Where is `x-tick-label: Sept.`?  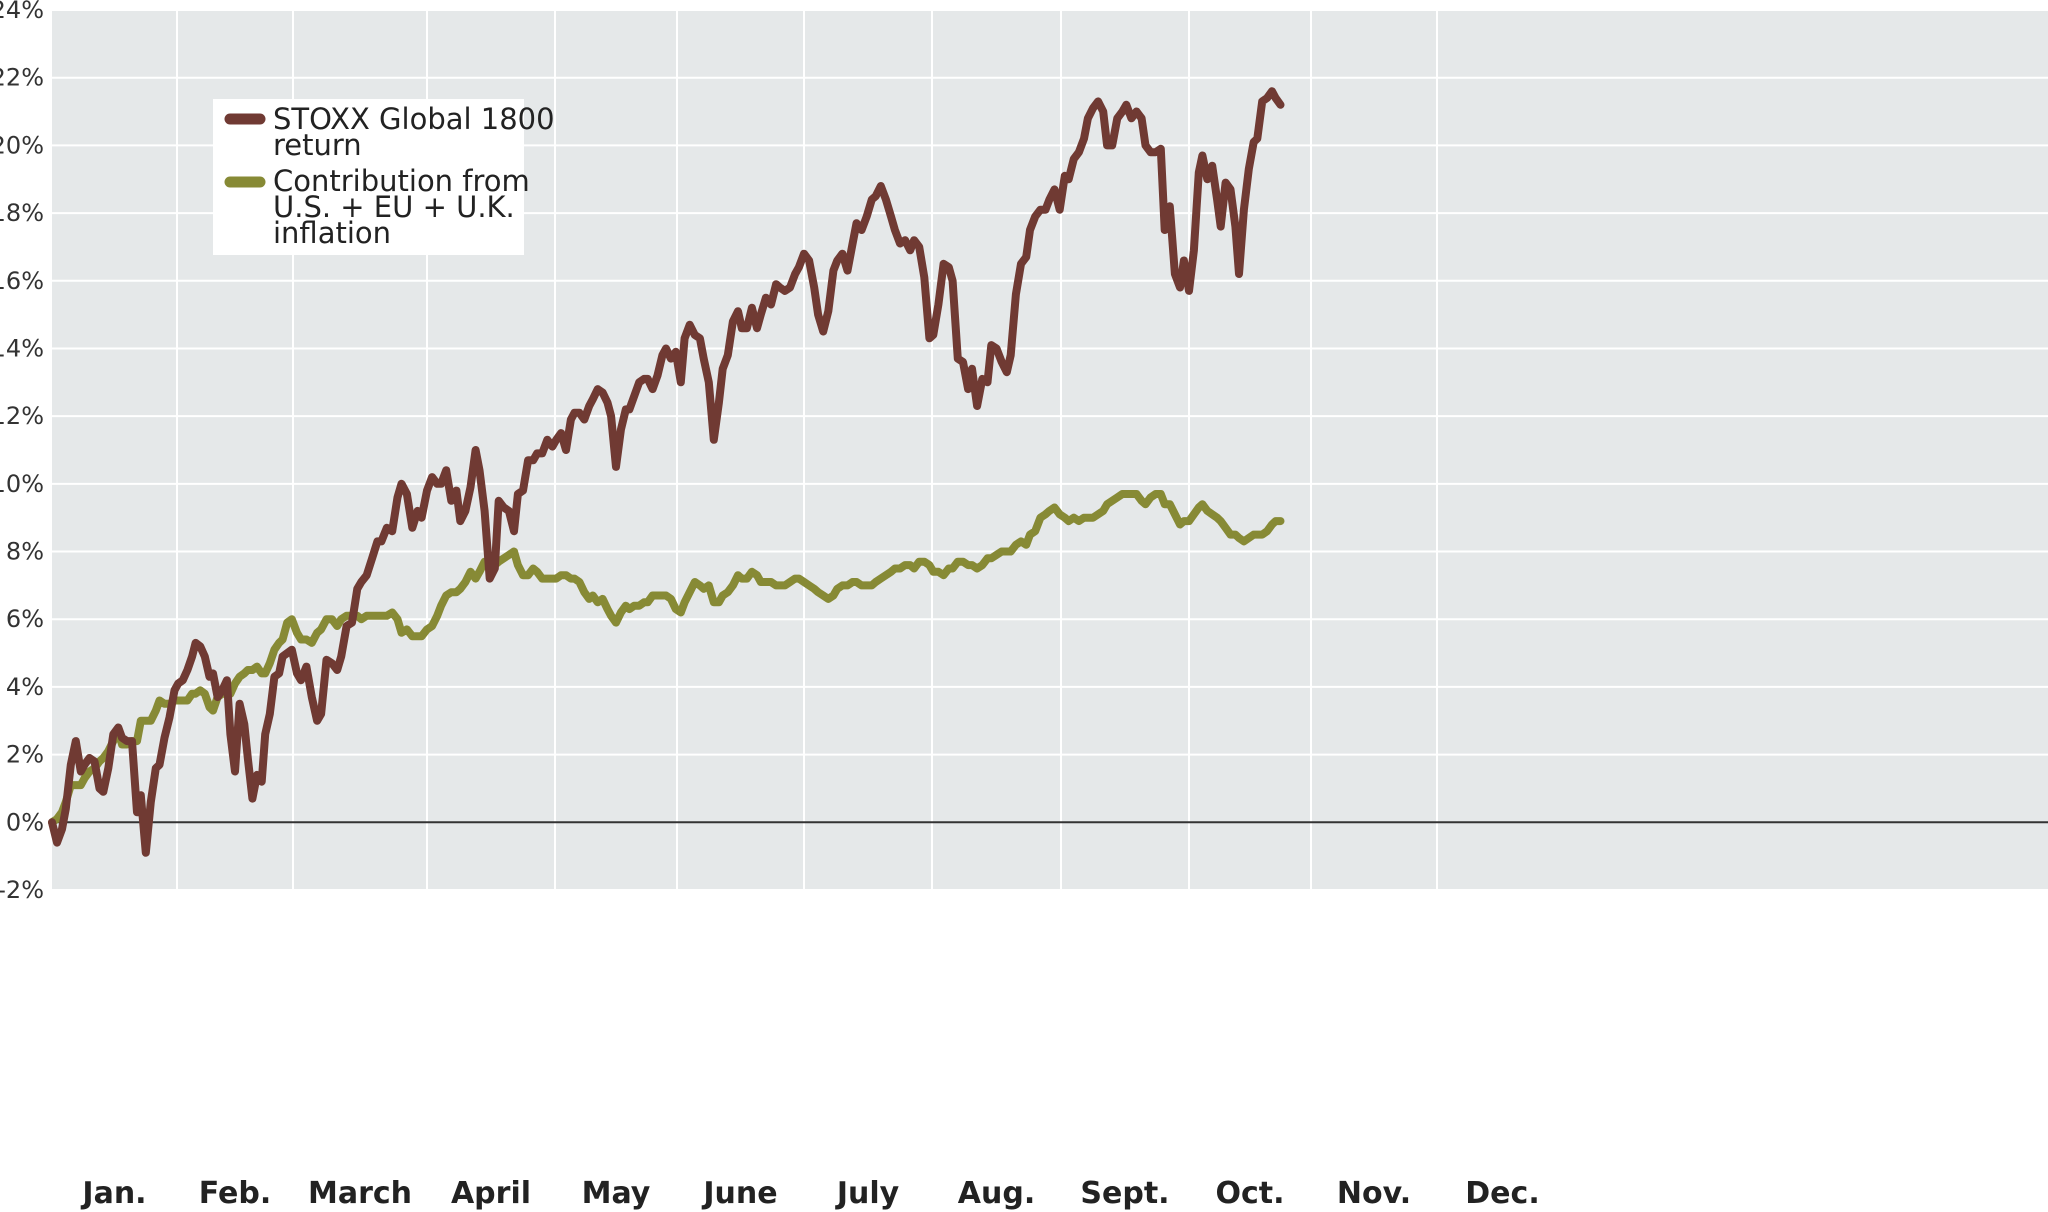
x-tick-label: Sept. is located at coordinates (1124, 1193).